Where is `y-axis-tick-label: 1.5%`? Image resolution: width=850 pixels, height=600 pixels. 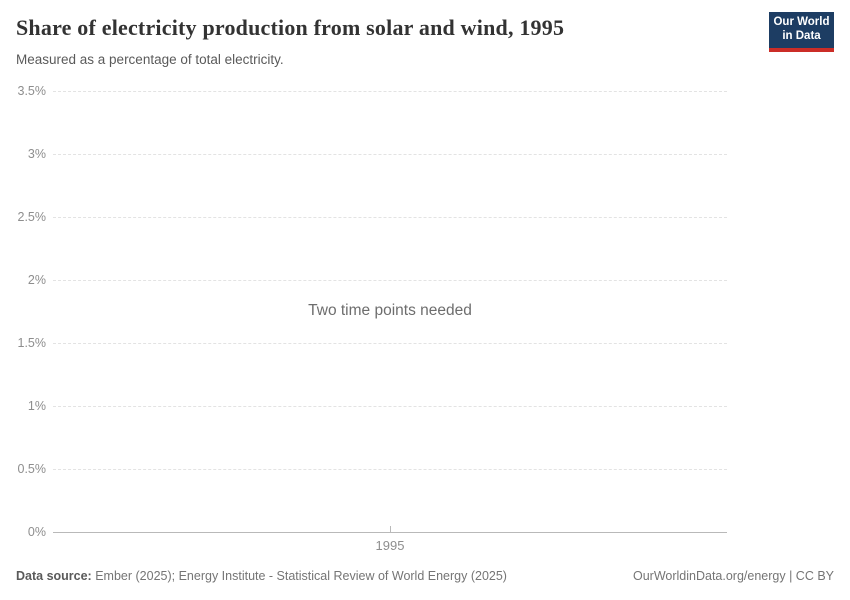
y-axis-tick-label: 1.5% is located at coordinates (32, 343).